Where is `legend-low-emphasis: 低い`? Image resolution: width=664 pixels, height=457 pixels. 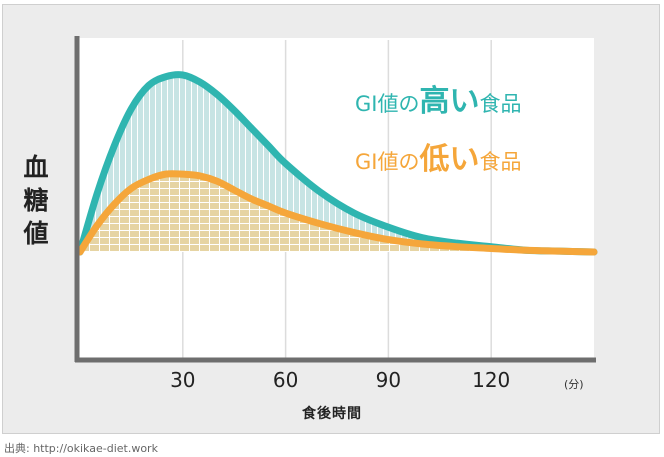 legend-low-emphasis: 低い is located at coordinates (449, 159).